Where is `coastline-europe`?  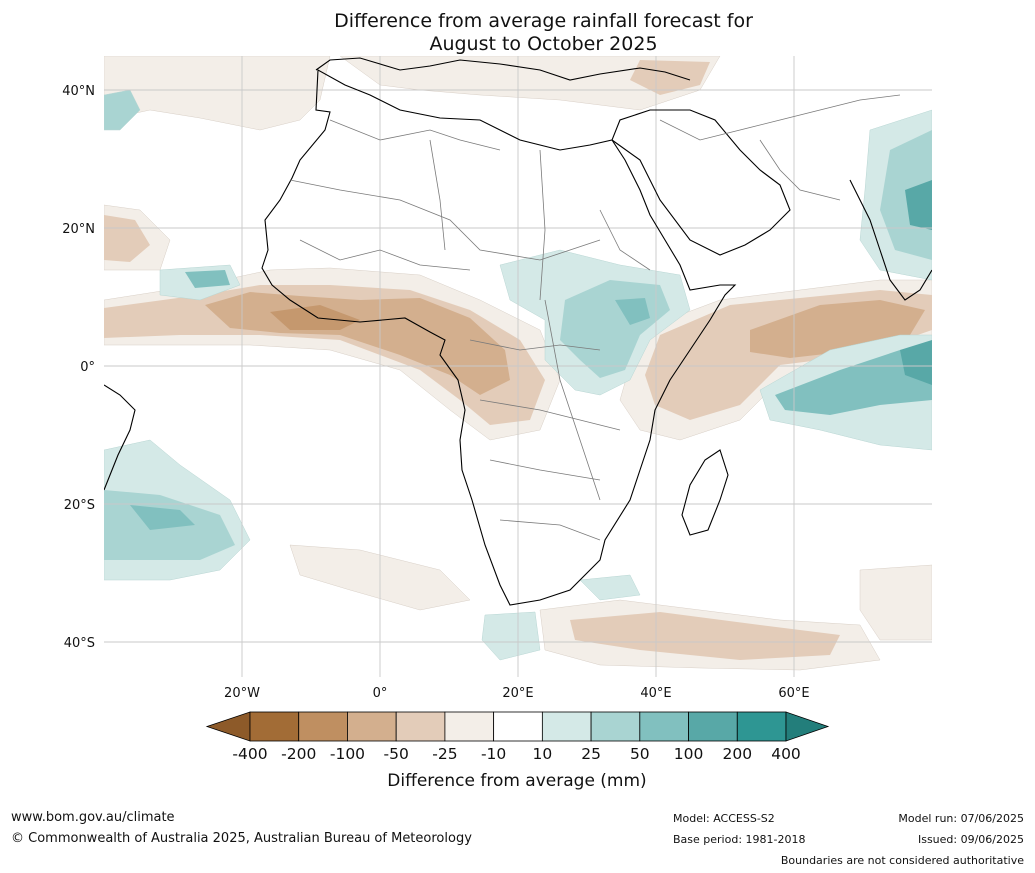 coastline-europe is located at coordinates (503, 69).